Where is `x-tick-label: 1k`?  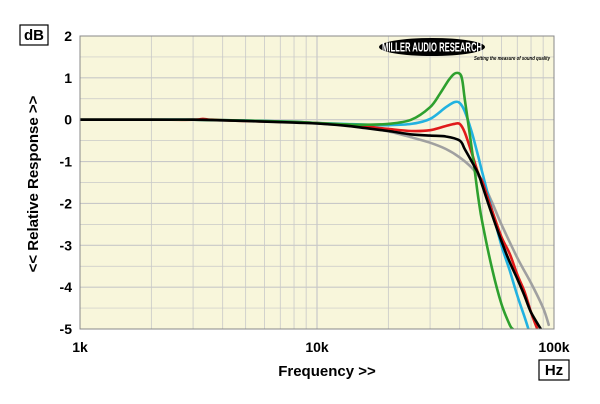
x-tick-label: 1k is located at coordinates (80, 347).